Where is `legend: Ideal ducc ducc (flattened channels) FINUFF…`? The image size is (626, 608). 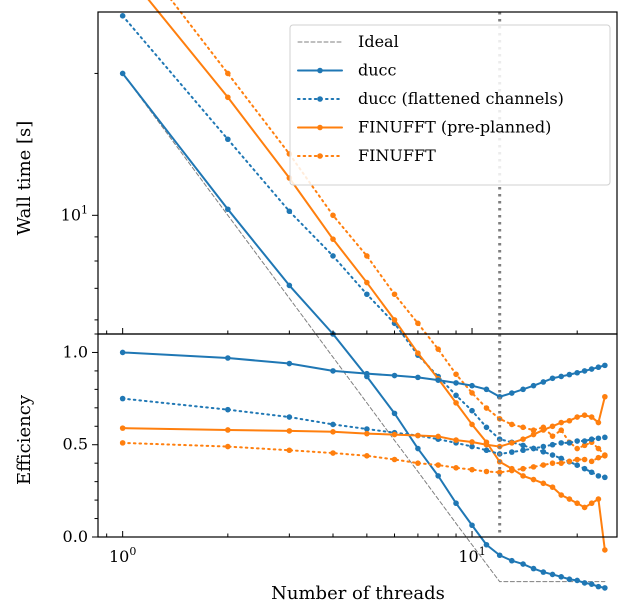 legend: Ideal ducc ducc (flattened channels) FINUFF… is located at coordinates (450, 105).